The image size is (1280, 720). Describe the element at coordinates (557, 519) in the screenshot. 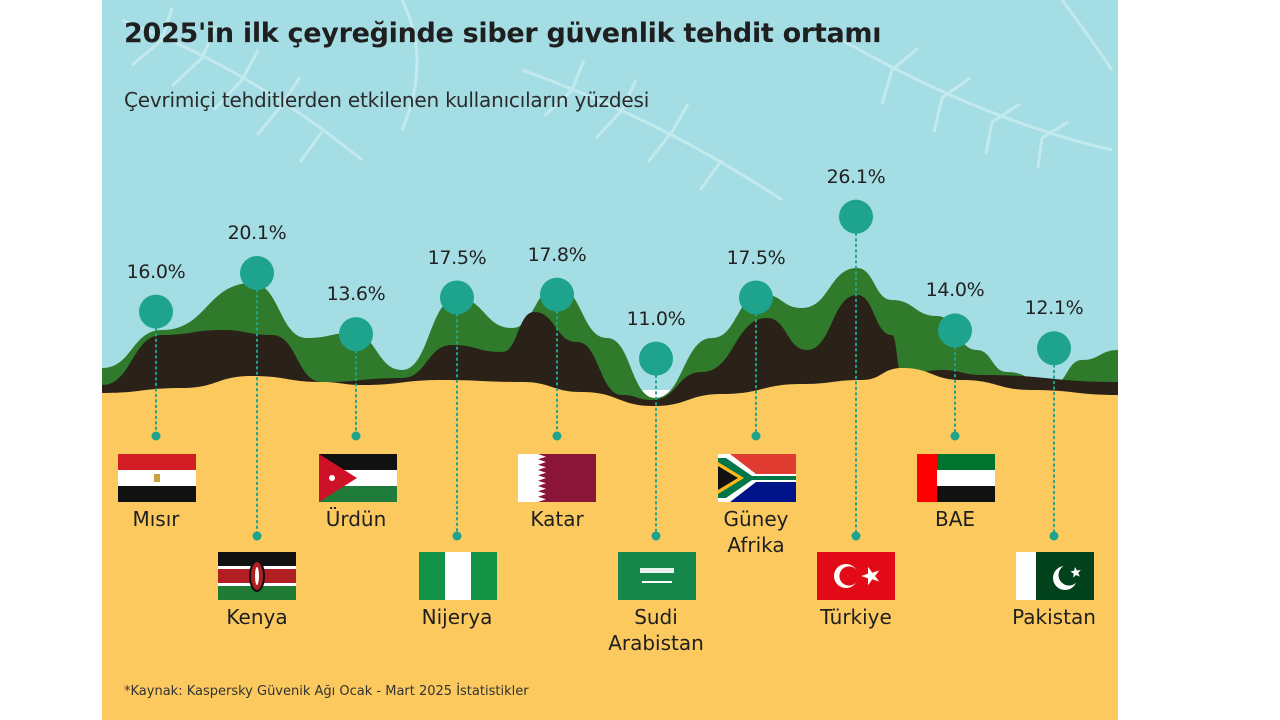

I see `country-label: Katar` at that location.